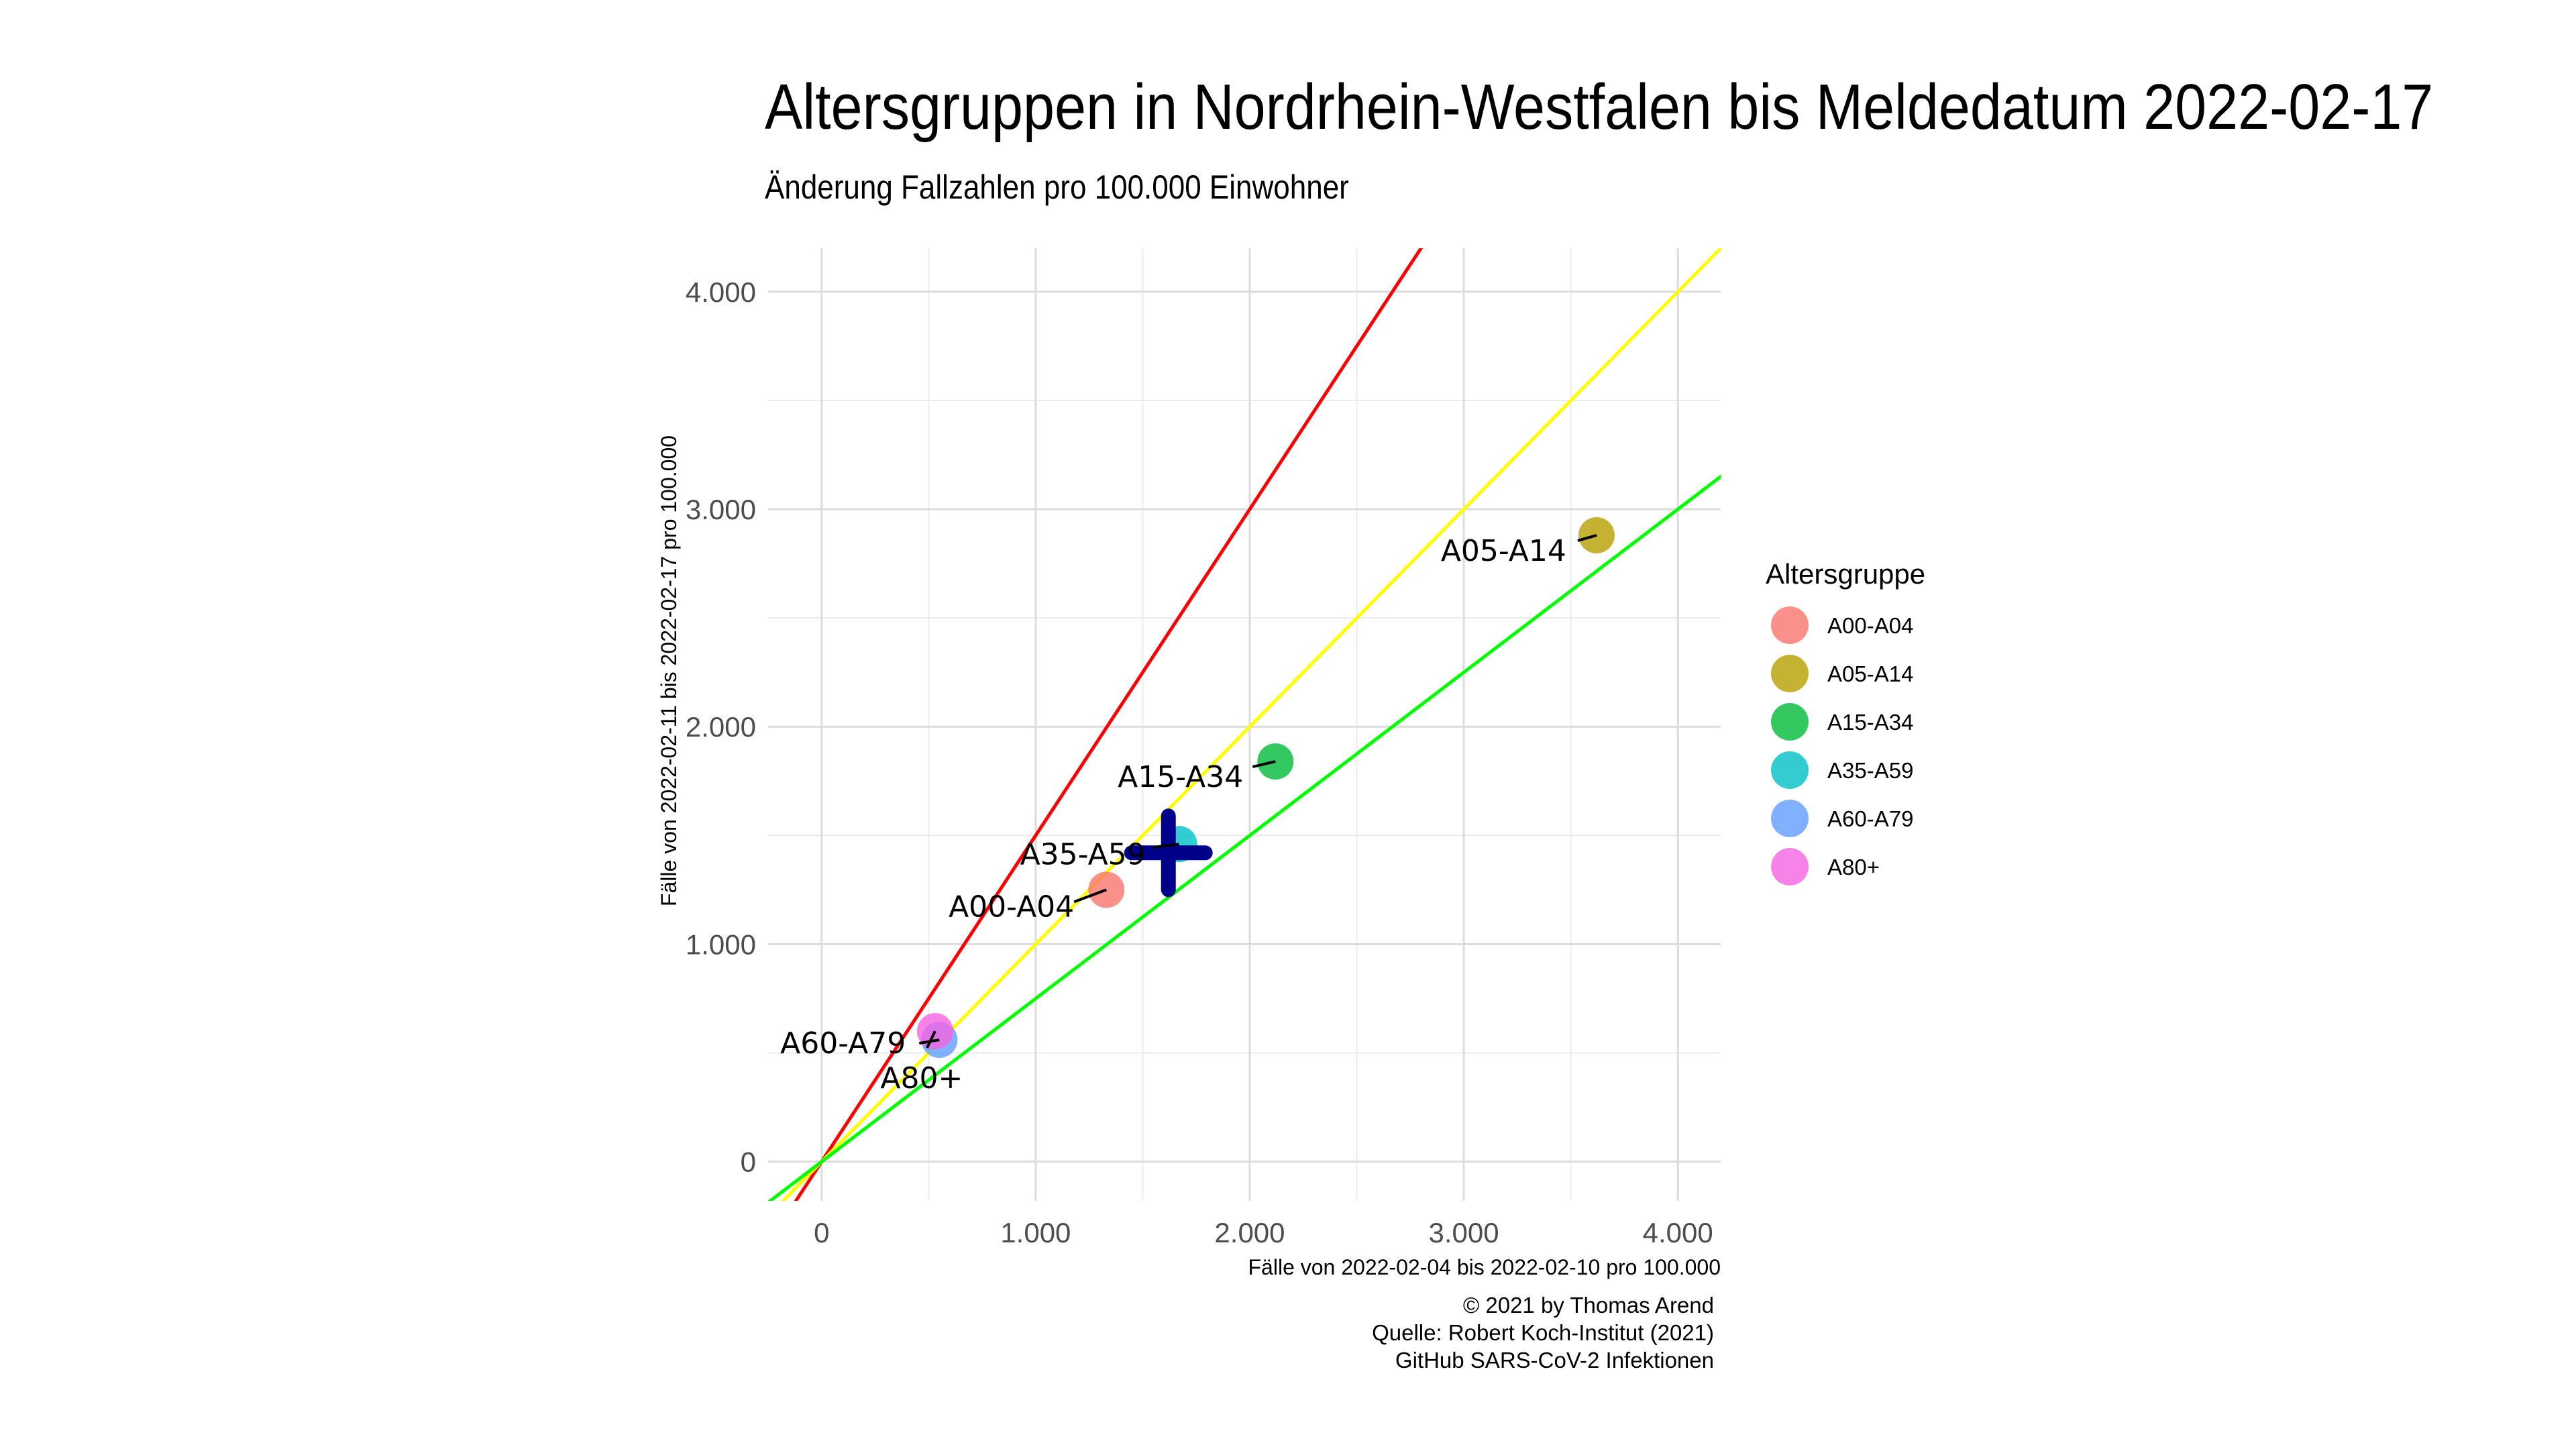 The width and height of the screenshot is (2576, 1449). I want to click on legend-title: Altersgruppe, so click(1845, 574).